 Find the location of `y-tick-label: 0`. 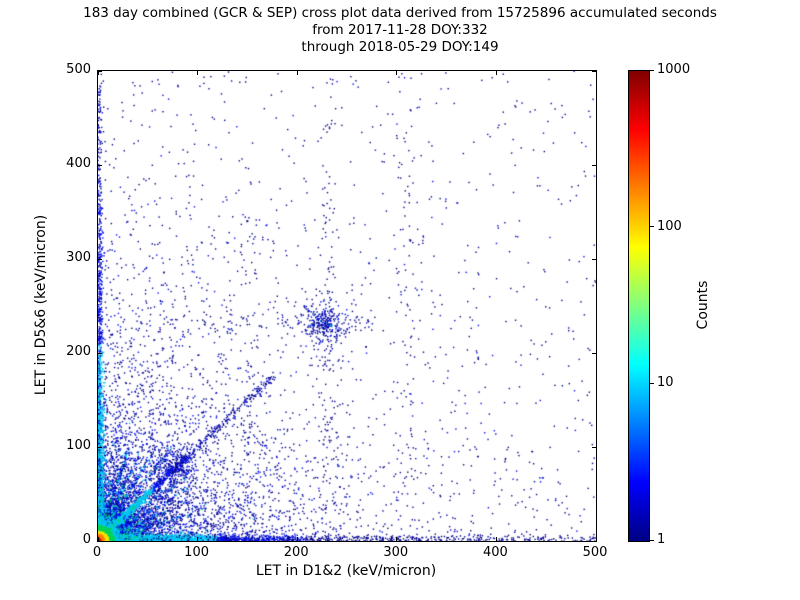

y-tick-label: 0 is located at coordinates (86, 539).